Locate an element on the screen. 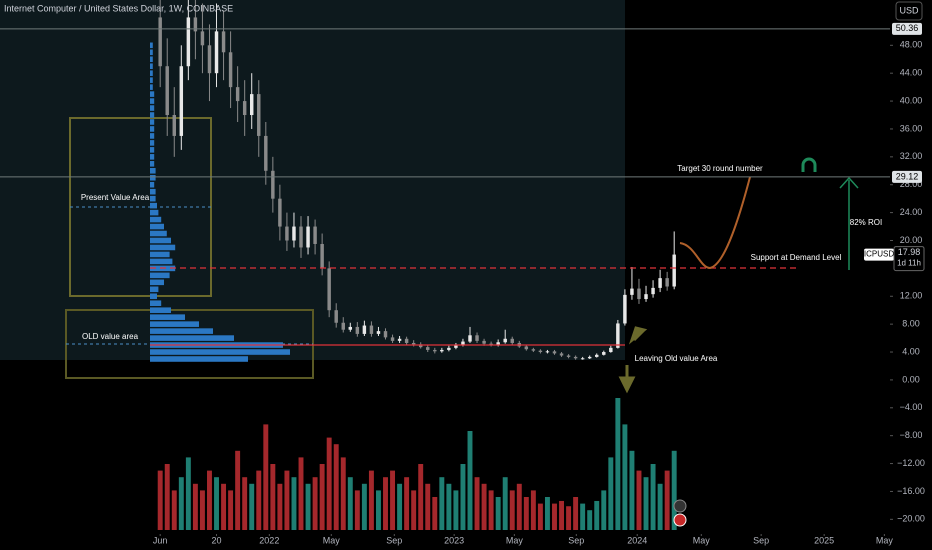  x-tick-label: May is located at coordinates (515, 540).